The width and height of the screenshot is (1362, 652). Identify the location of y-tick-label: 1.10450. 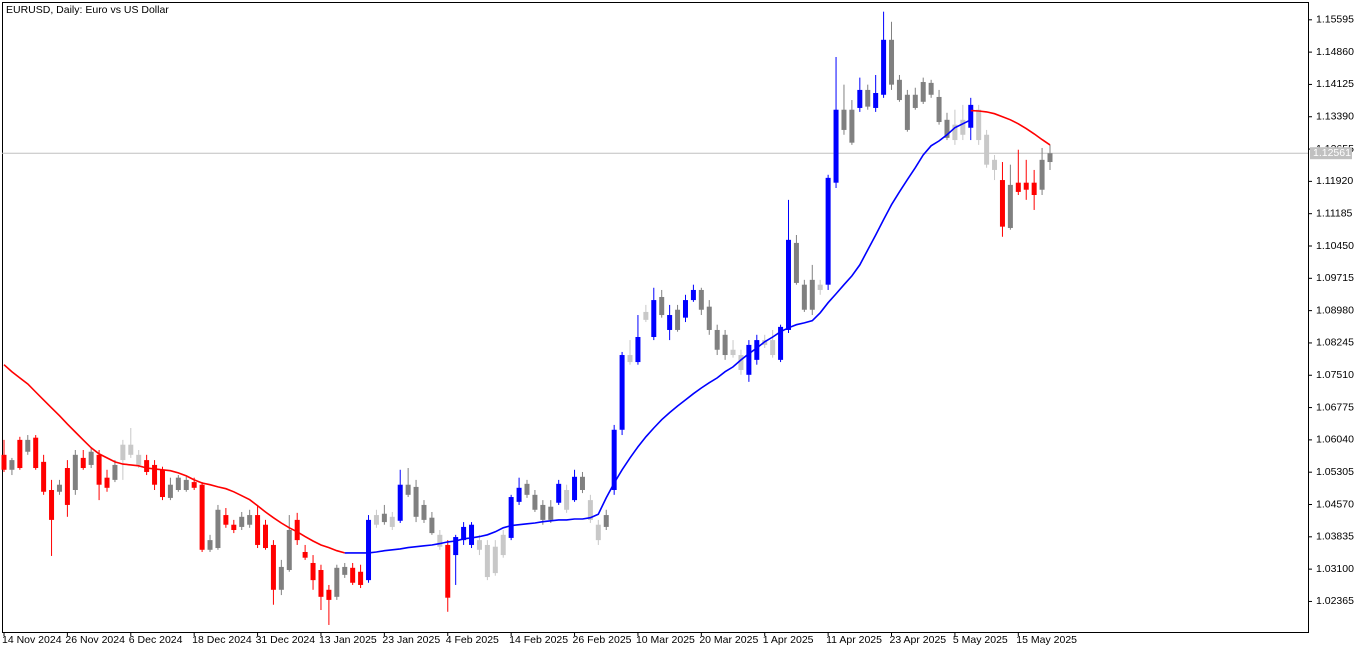
(1335, 246).